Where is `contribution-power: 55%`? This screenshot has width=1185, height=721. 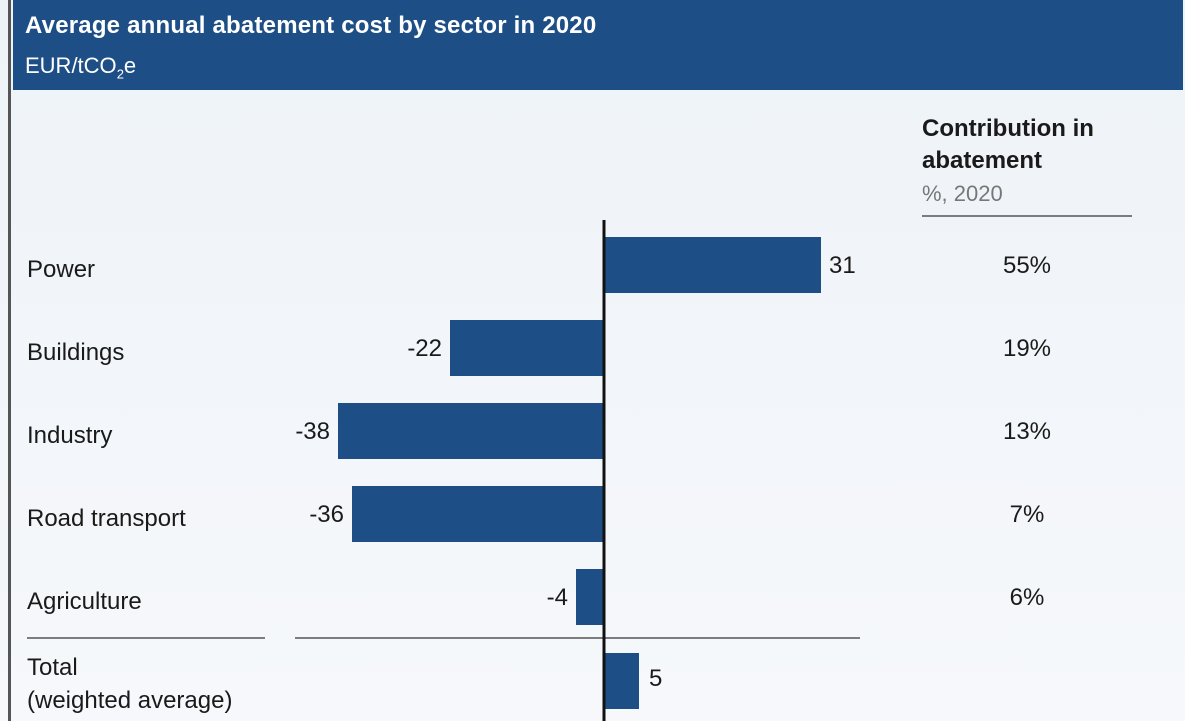
contribution-power: 55% is located at coordinates (1027, 265).